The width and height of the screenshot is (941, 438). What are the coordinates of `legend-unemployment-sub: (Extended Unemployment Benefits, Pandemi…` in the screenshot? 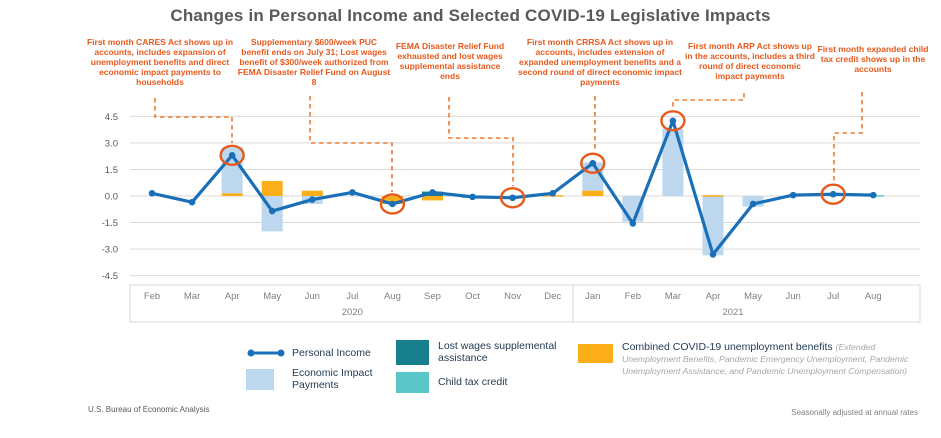 It's located at (765, 359).